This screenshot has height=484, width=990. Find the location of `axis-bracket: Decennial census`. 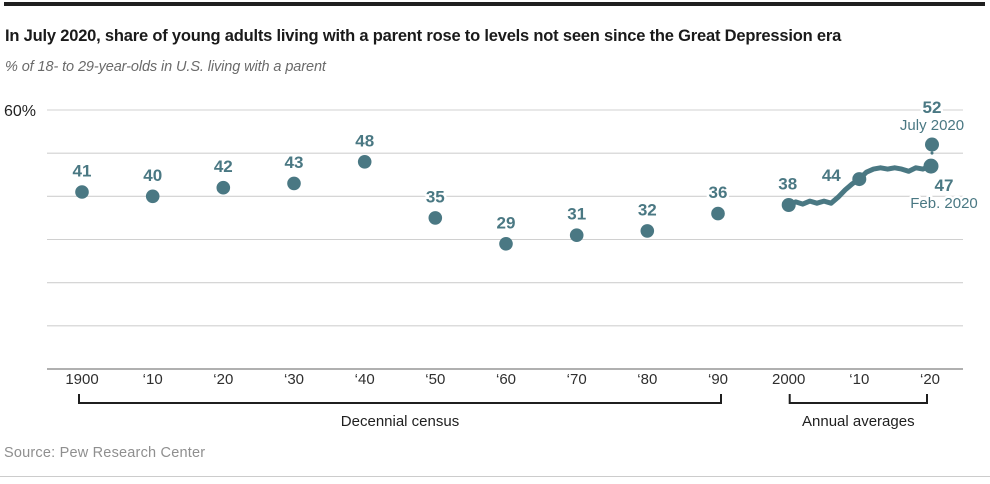

axis-bracket: Decennial census is located at coordinates (400, 412).